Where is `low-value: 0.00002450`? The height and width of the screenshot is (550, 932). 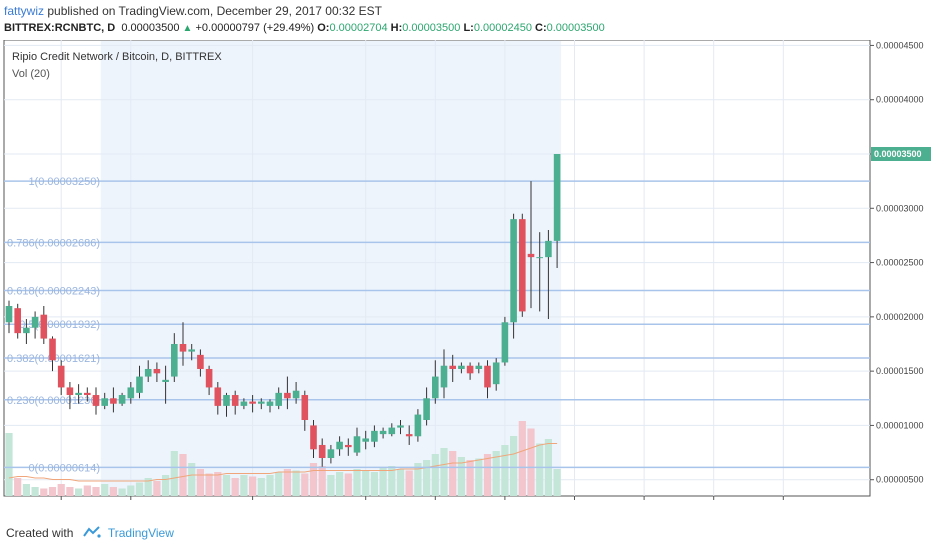
low-value: 0.00002450 is located at coordinates (502, 28).